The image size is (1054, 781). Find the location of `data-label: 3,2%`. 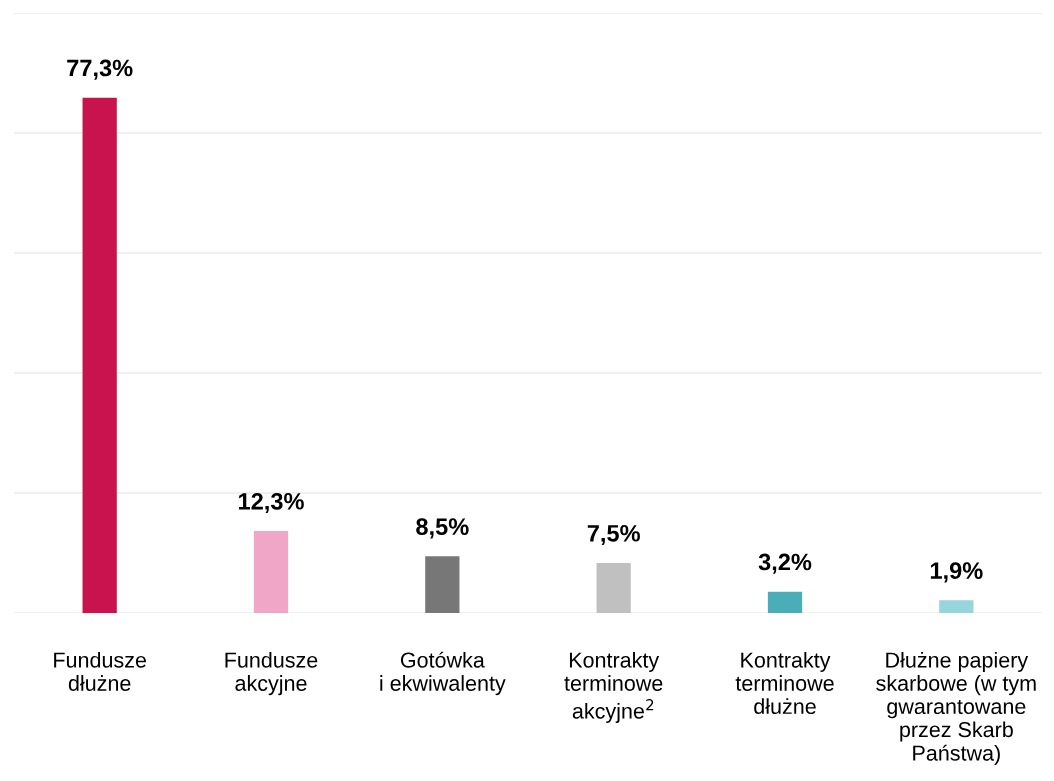

data-label: 3,2% is located at coordinates (785, 563).